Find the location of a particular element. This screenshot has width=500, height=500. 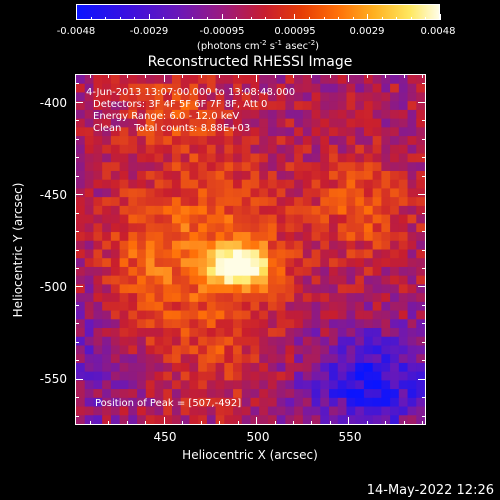

colorbar is located at coordinates (258, 12).